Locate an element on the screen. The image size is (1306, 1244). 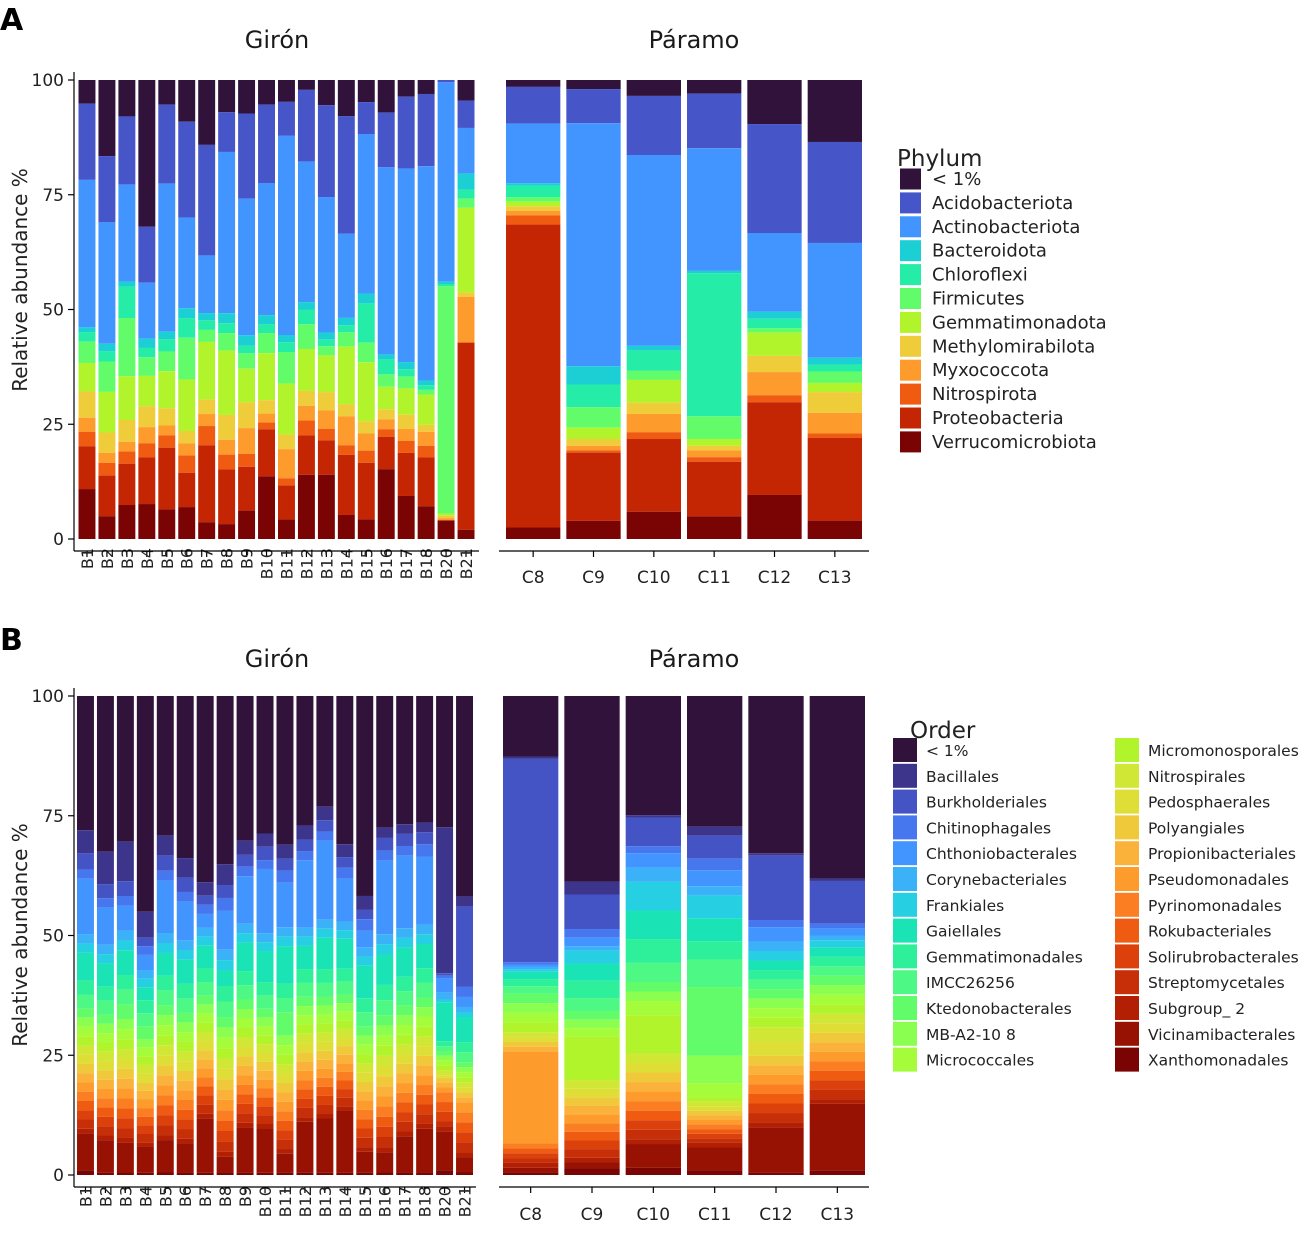
bar-segment-b14-ktedonobacterales is located at coordinates (345, 999).